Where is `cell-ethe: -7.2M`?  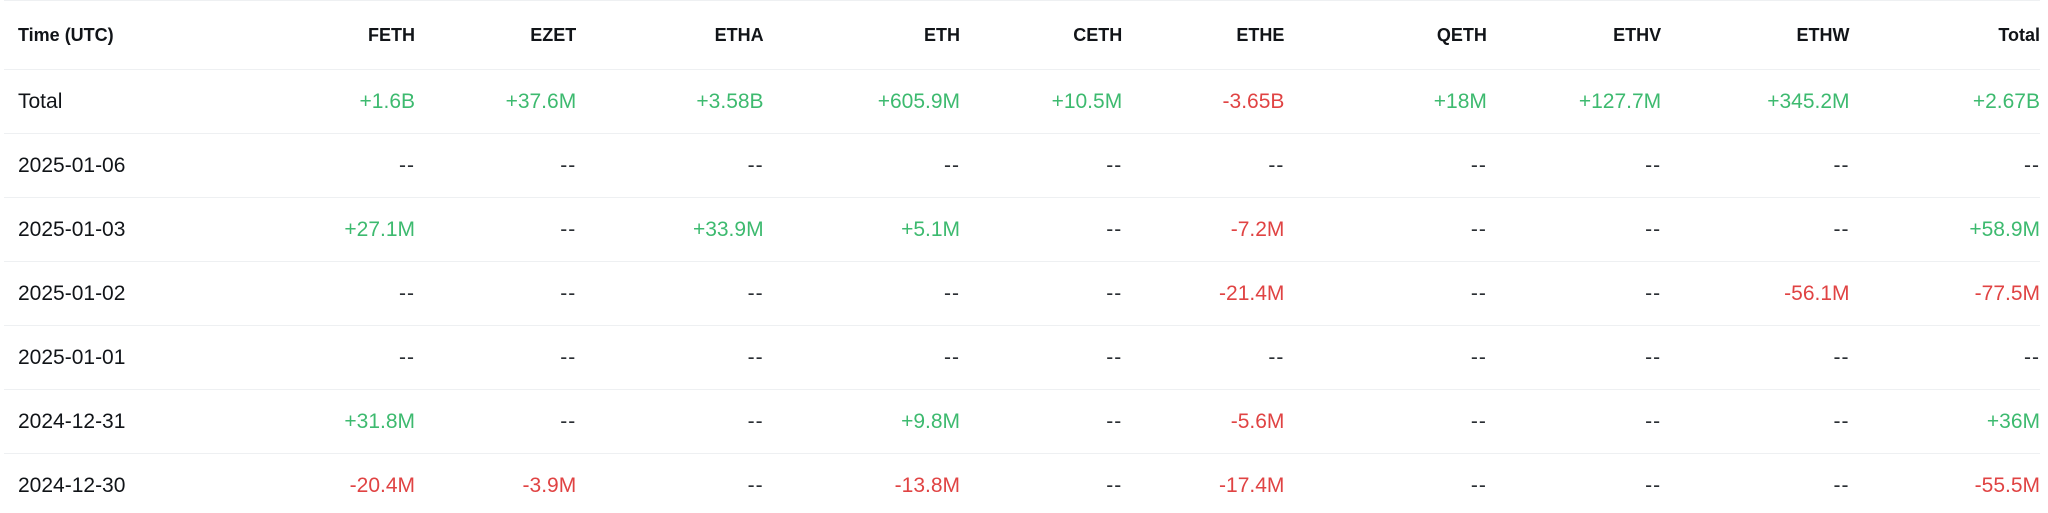
cell-ethe: -7.2M is located at coordinates (1257, 229).